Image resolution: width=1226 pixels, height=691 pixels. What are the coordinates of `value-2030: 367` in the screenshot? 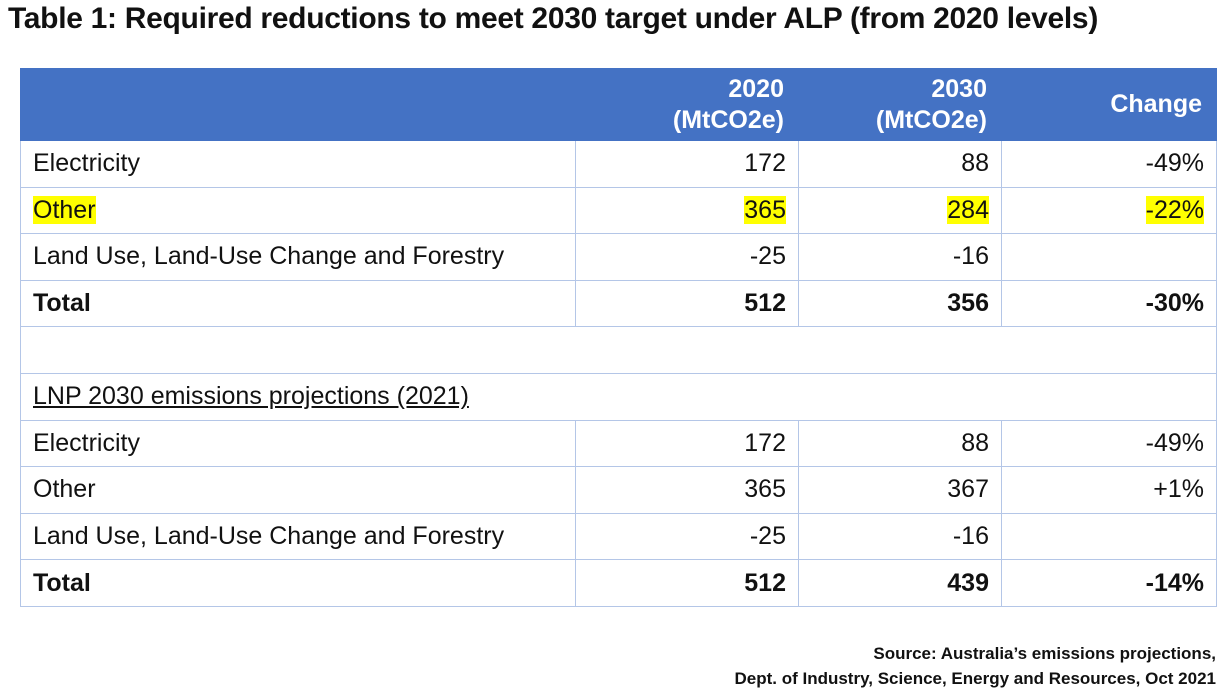 It's located at (900, 490).